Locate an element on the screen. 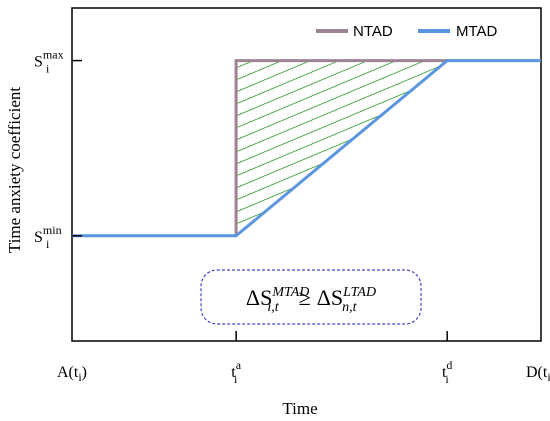 The image size is (550, 421). x-tick-label: ta i is located at coordinates (236, 372).